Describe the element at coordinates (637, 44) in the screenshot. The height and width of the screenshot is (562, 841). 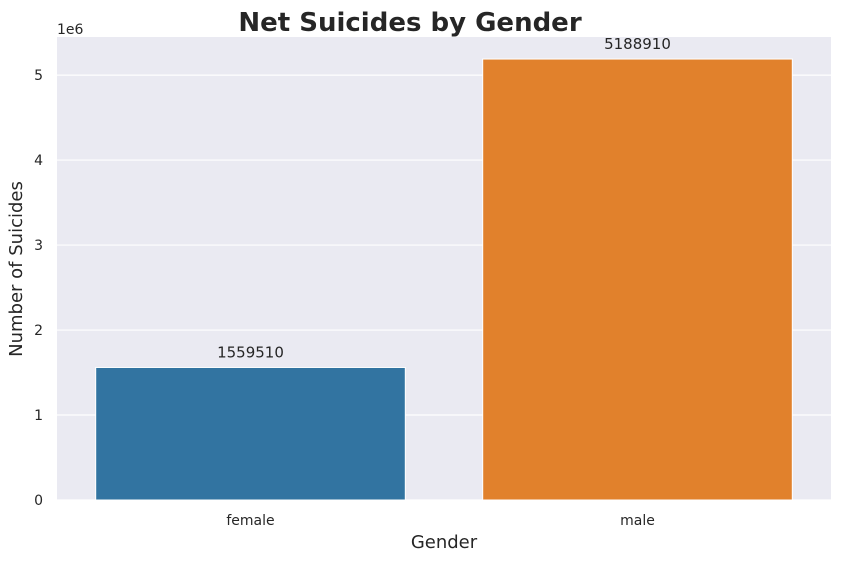
I see `data-label-male: 5188910` at that location.